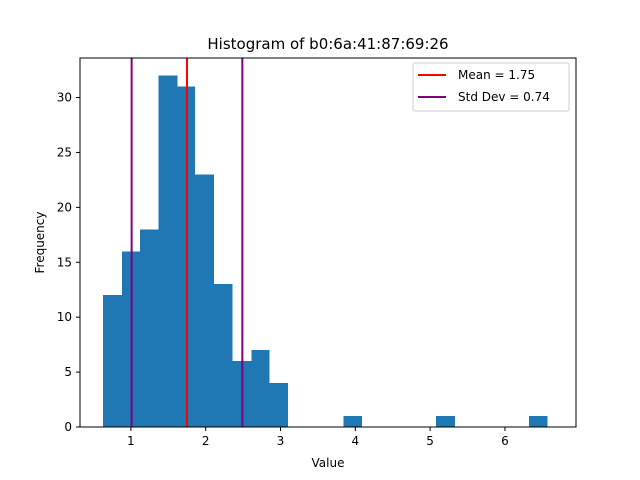  I want to click on legend-box, so click(491, 87).